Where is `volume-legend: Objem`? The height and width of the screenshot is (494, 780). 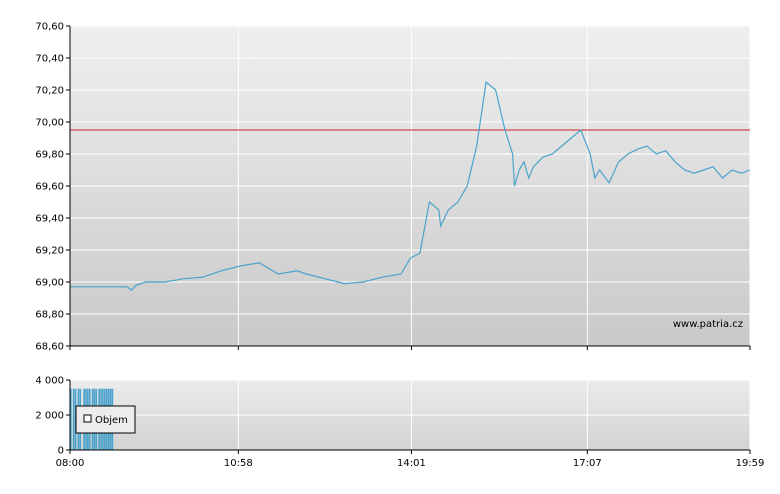 volume-legend: Objem is located at coordinates (105, 419).